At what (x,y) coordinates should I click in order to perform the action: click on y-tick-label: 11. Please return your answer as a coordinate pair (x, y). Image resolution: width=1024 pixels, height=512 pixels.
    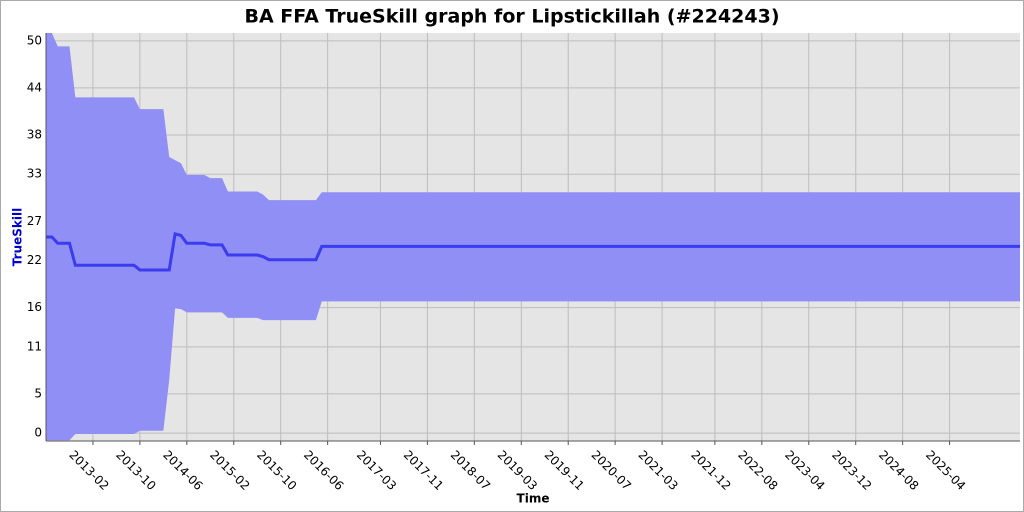
    Looking at the image, I should click on (34, 346).